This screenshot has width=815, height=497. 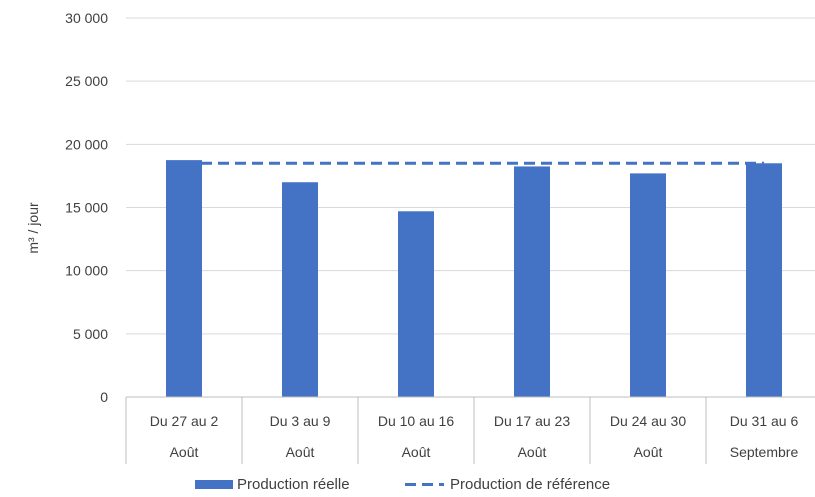 I want to click on x-tick-label: Du 10 au 16, so click(x=416, y=421).